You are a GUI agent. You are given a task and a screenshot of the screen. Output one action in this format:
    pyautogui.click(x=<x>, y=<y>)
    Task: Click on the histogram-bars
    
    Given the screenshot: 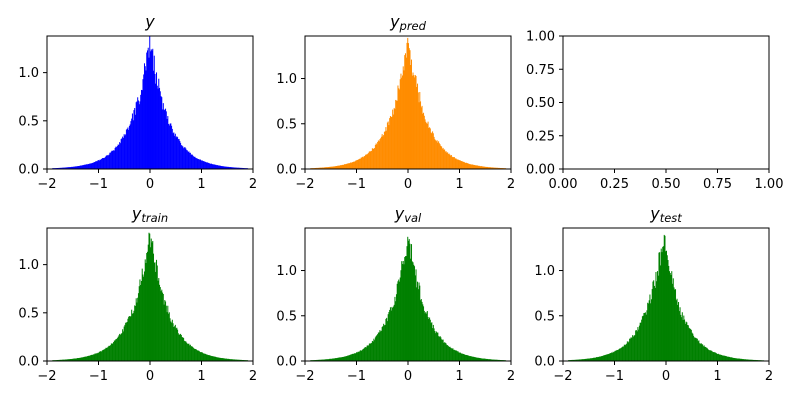 What is the action you would take?
    pyautogui.click(x=150, y=296)
    